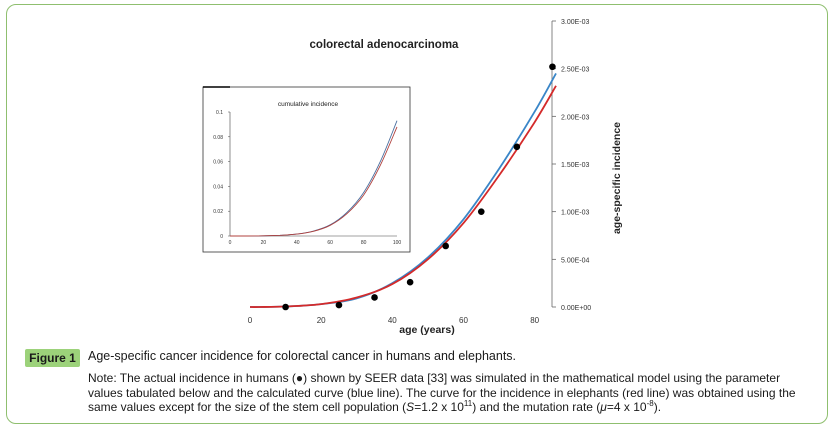 The image size is (834, 428). Describe the element at coordinates (575, 260) in the screenshot. I see `y-tick-label: 5.00E-04` at that location.